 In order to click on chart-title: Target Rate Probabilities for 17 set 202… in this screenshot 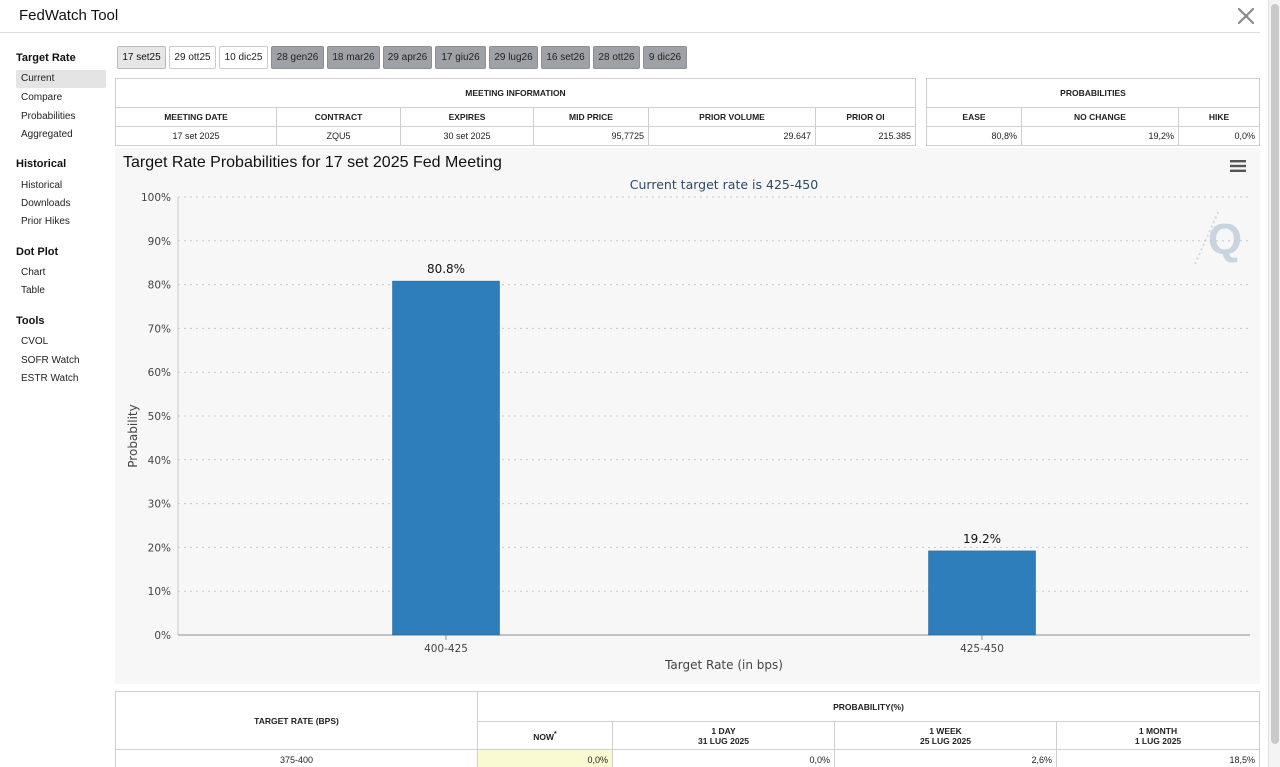, I will do `click(312, 162)`.